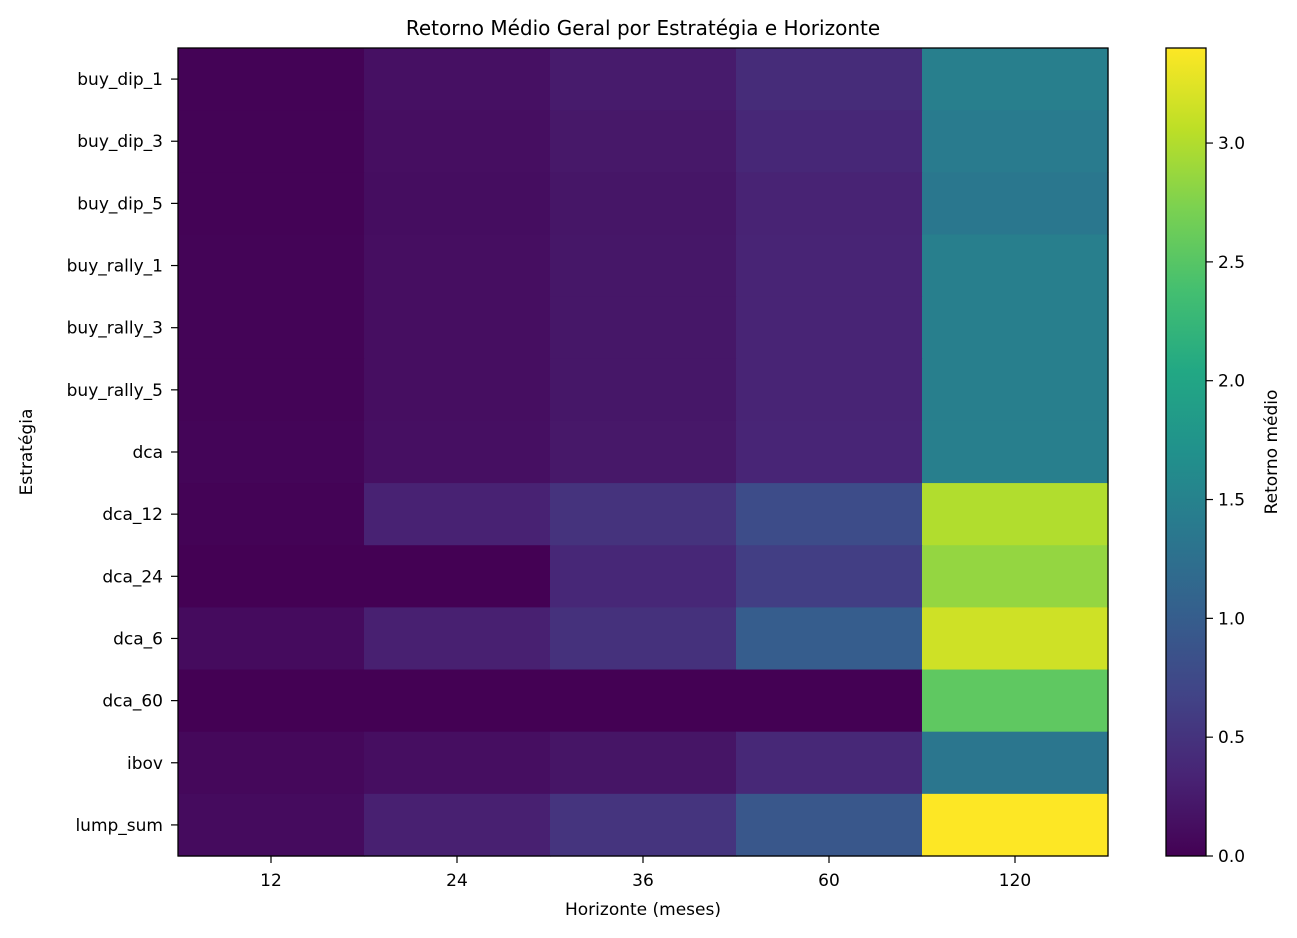 The image size is (1297, 938). Describe the element at coordinates (1231, 619) in the screenshot. I see `colorbar-tick-label: 1.0` at that location.